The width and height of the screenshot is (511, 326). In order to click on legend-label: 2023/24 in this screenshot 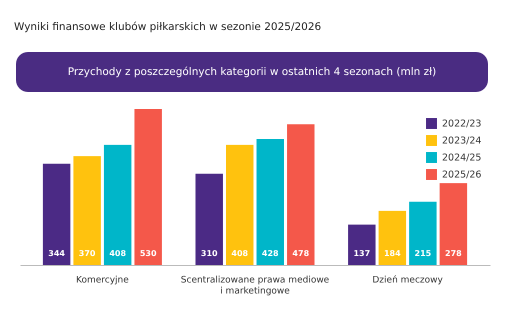, I will do `click(462, 141)`.